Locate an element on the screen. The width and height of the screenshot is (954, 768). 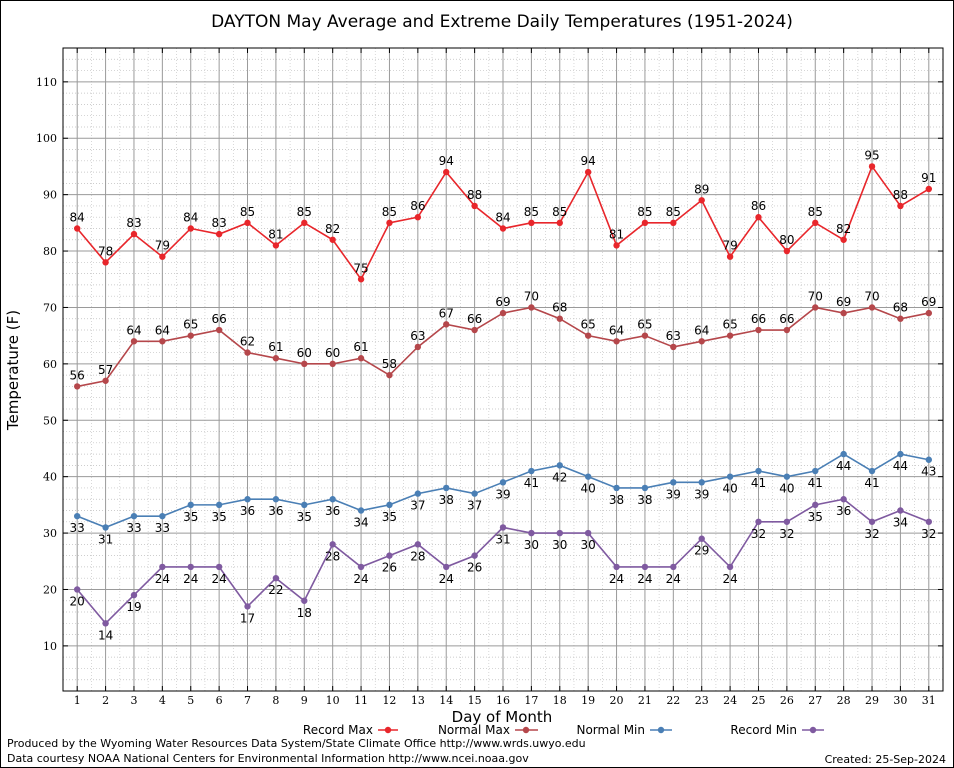
x-tick-label: 18 is located at coordinates (560, 700).